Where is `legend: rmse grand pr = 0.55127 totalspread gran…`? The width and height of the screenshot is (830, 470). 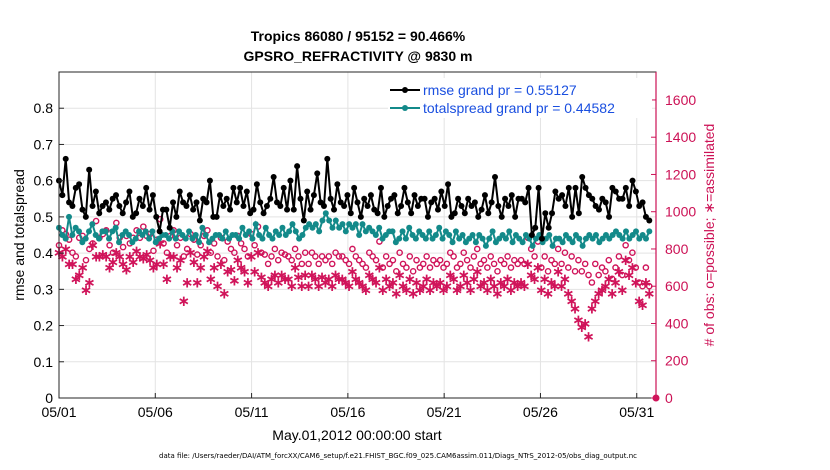 legend: rmse grand pr = 0.55127 totalspread gran… is located at coordinates (520, 98).